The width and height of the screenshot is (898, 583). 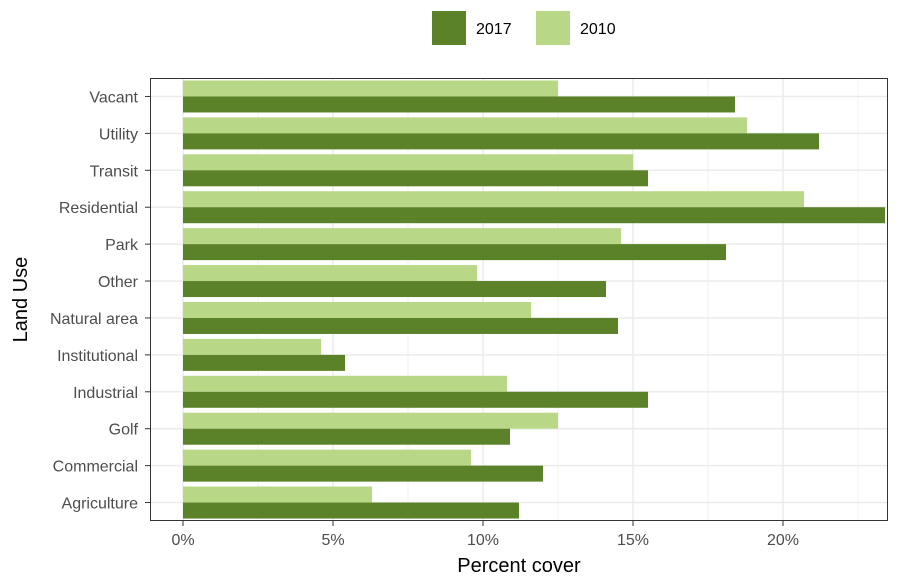 I want to click on y-tick-label: Park, so click(x=122, y=245).